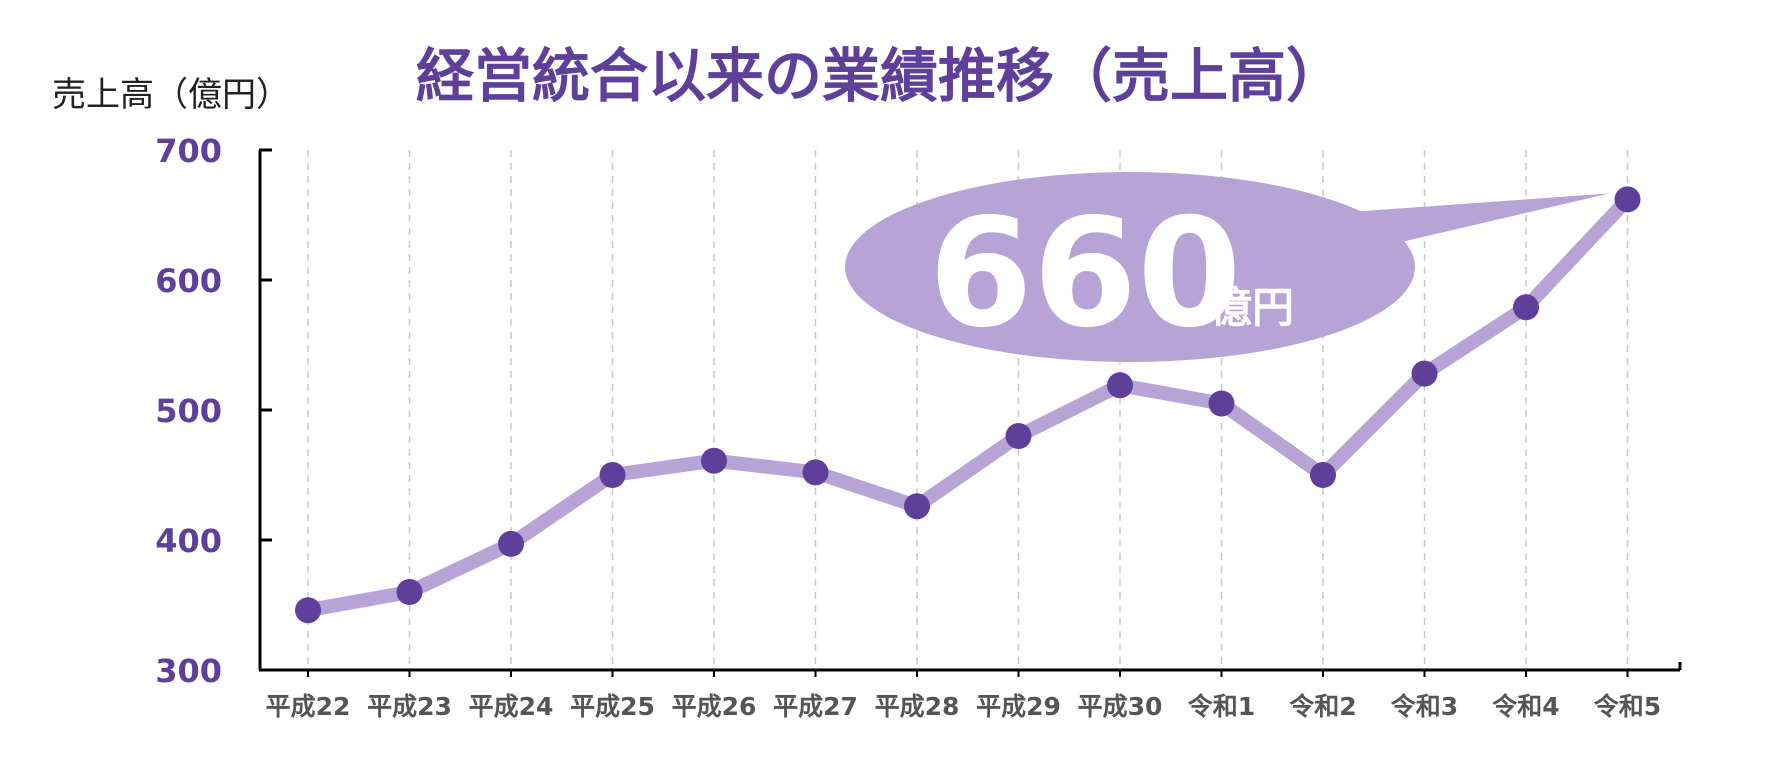  What do you see at coordinates (714, 706) in the screenshot?
I see `x-tick-label: 平成26` at bounding box center [714, 706].